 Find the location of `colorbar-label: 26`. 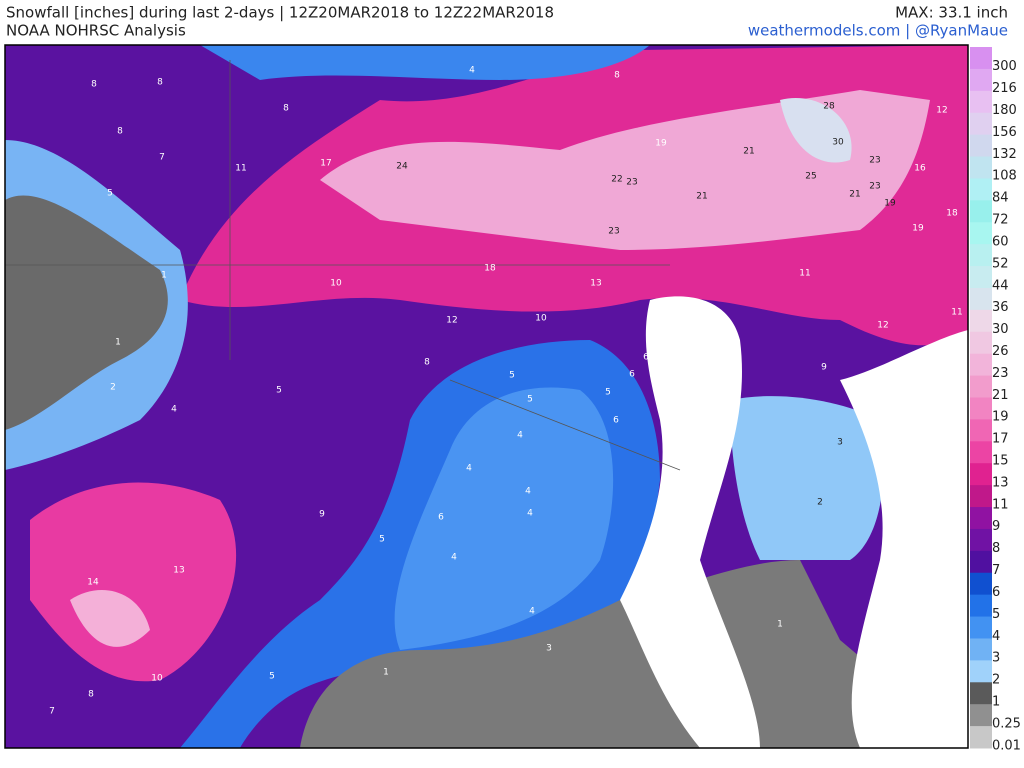

colorbar-label: 26 is located at coordinates (1000, 351).